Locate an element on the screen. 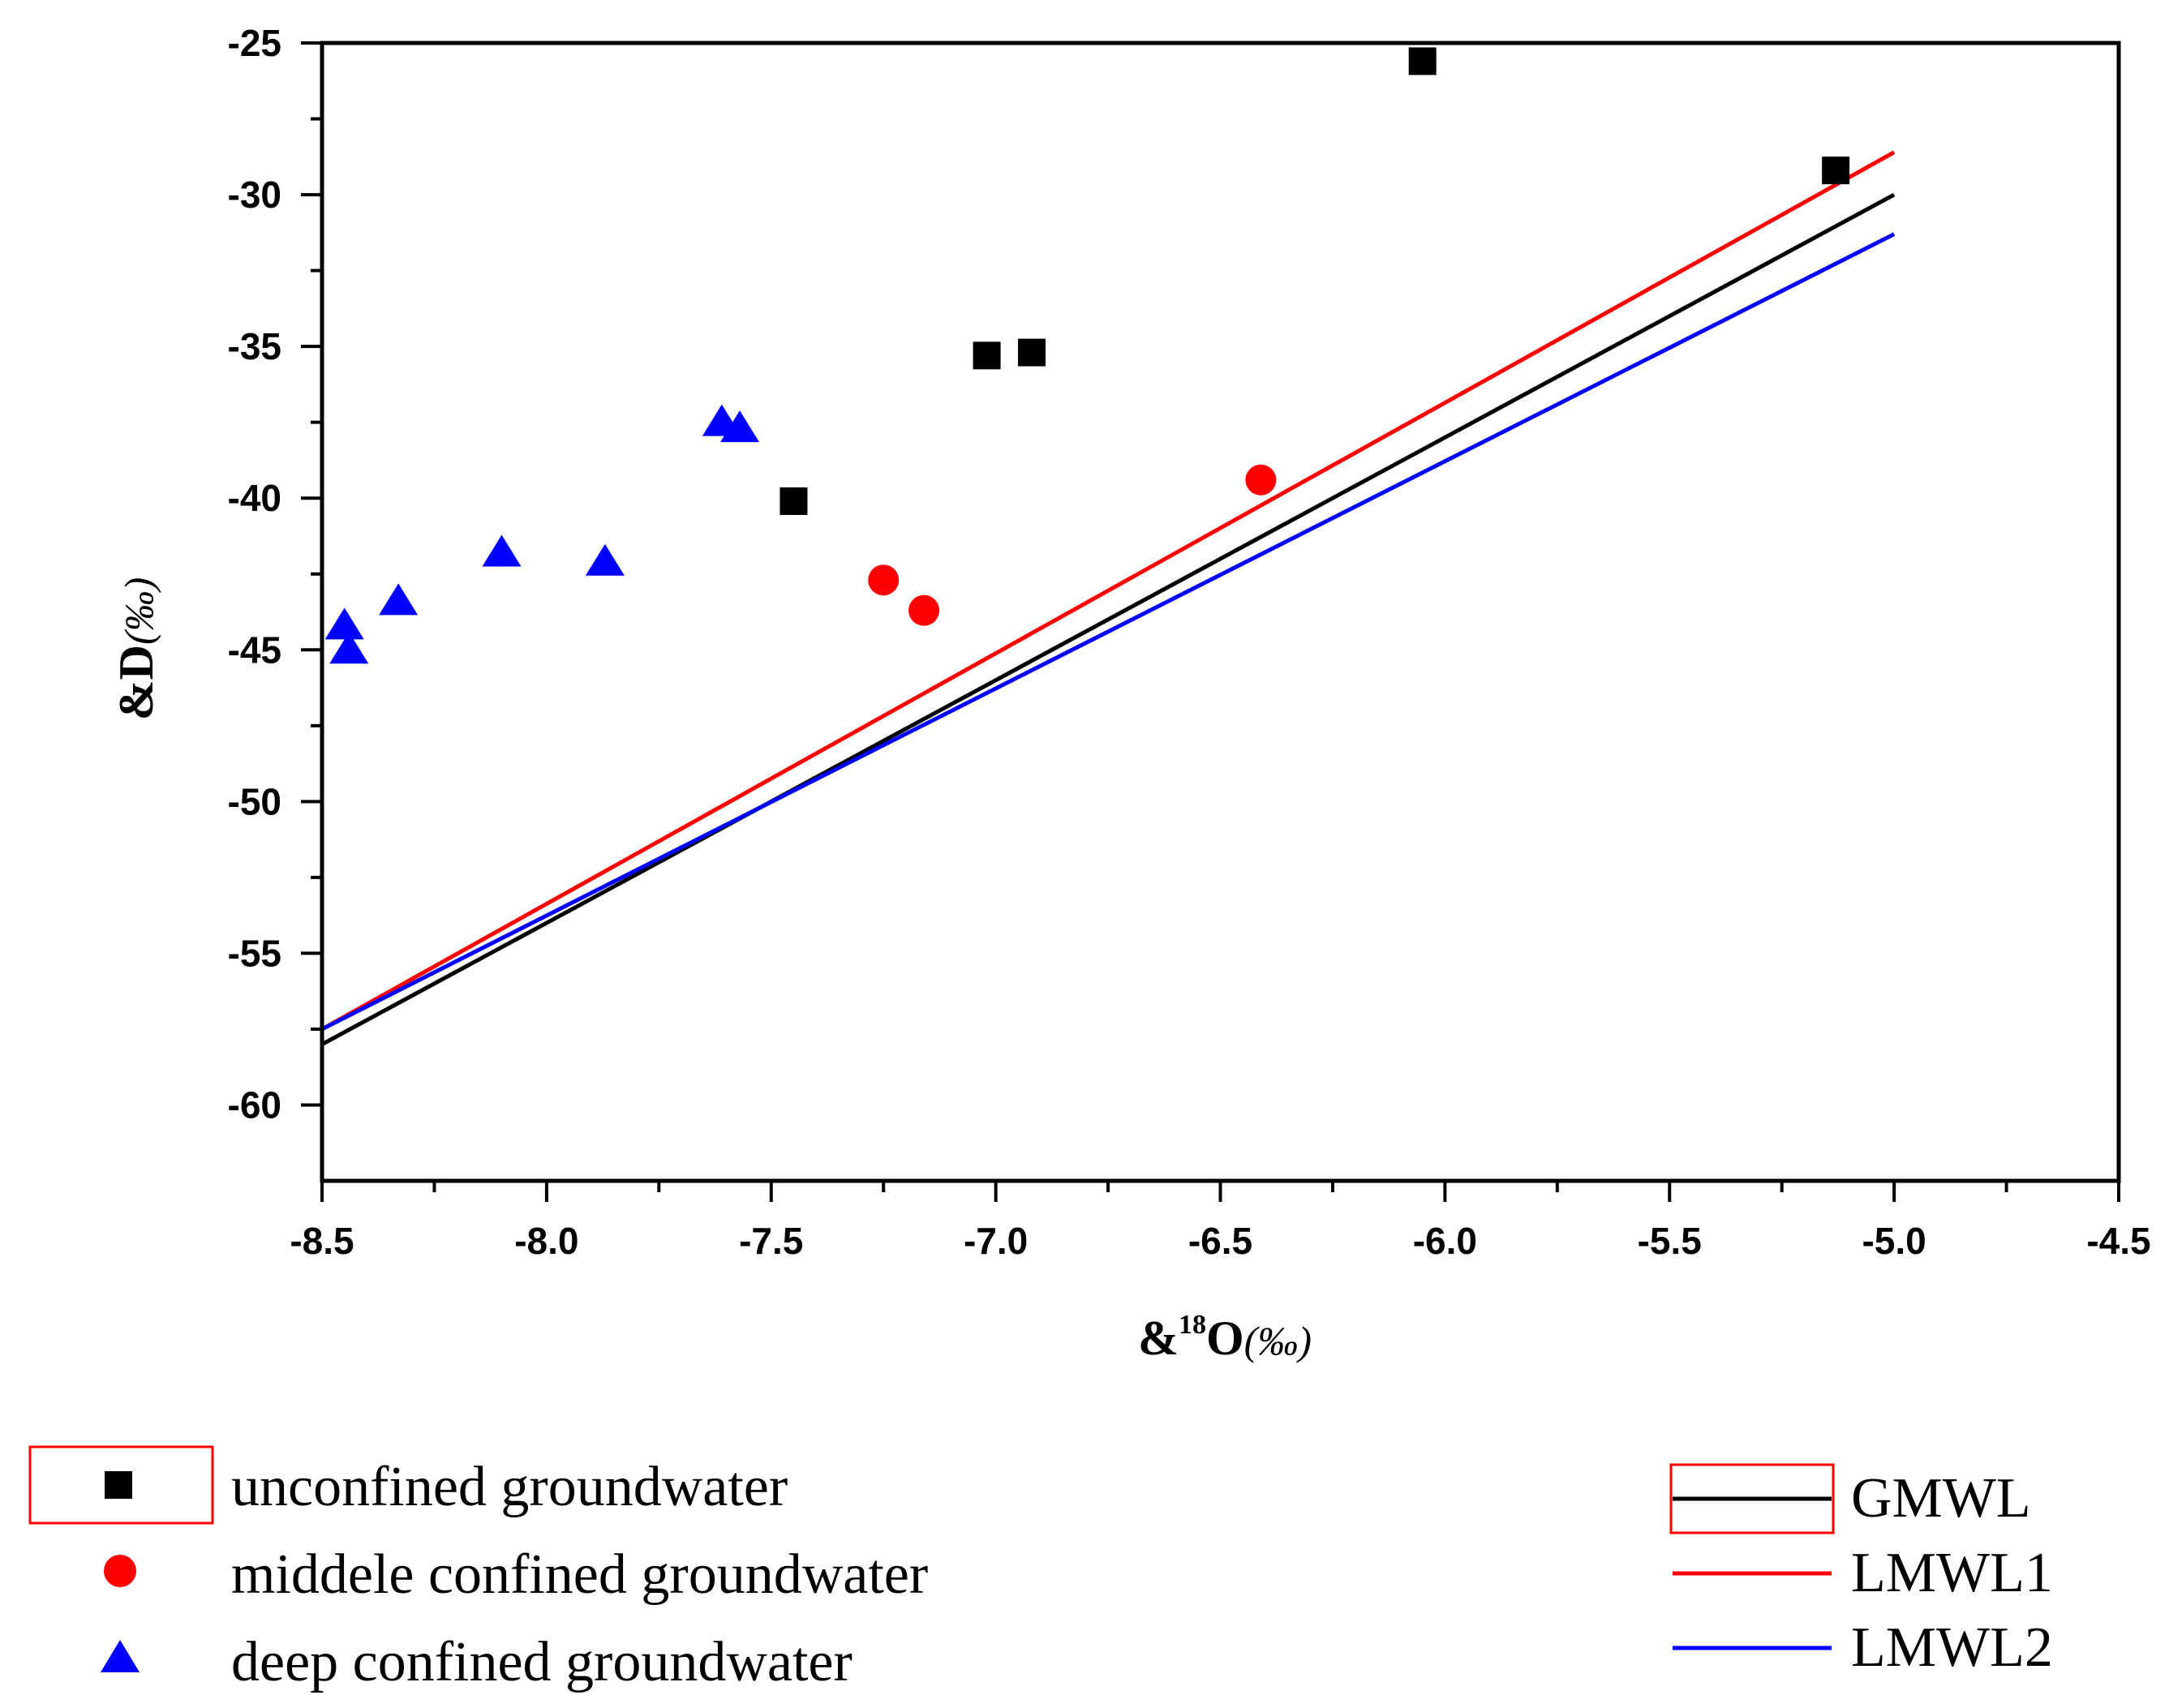 The height and width of the screenshot is (1708, 2182). y-tick-label: -40 is located at coordinates (255, 498).